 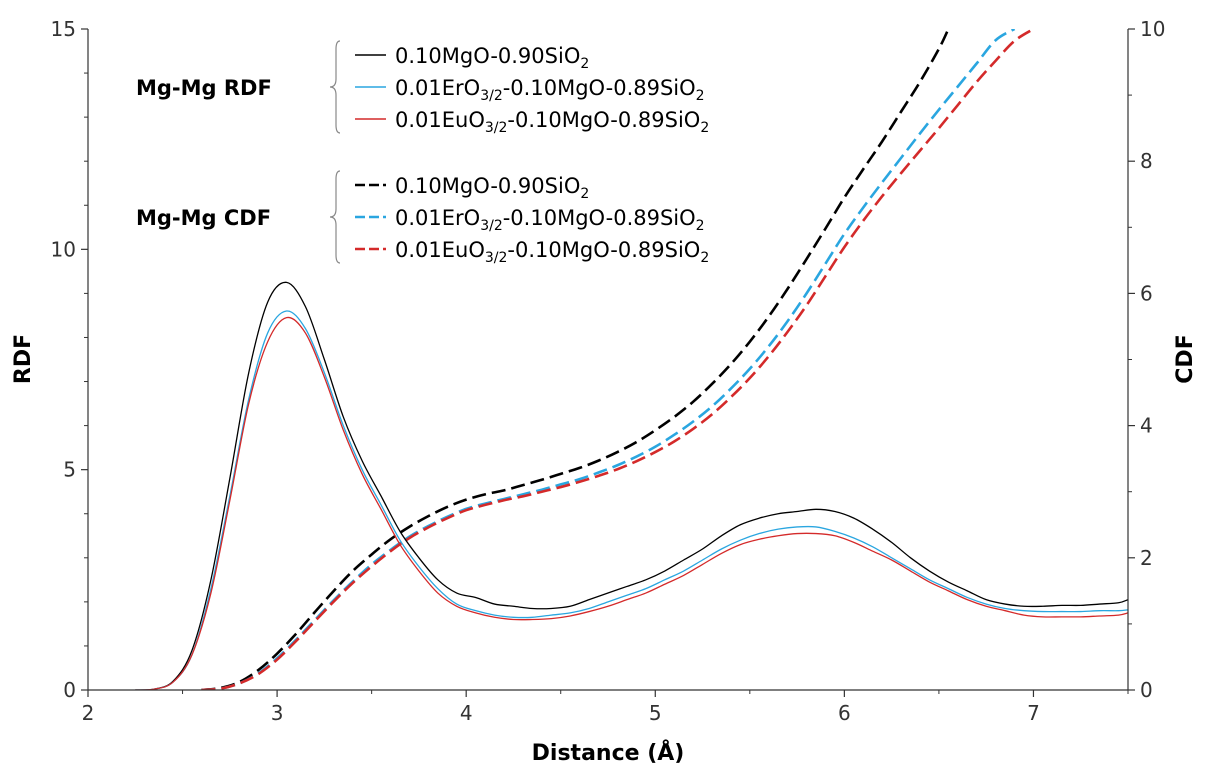 What do you see at coordinates (23, 359) in the screenshot?
I see `y-axis-title: RDF` at bounding box center [23, 359].